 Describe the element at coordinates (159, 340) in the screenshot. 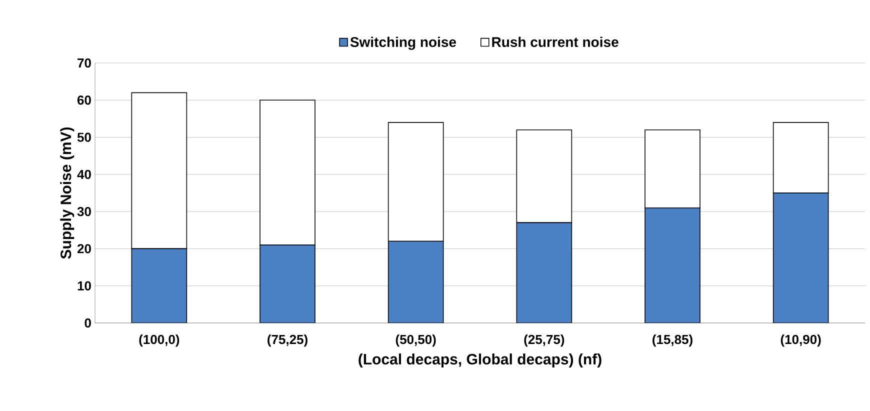

I see `x-tick-label: (100,0)` at that location.